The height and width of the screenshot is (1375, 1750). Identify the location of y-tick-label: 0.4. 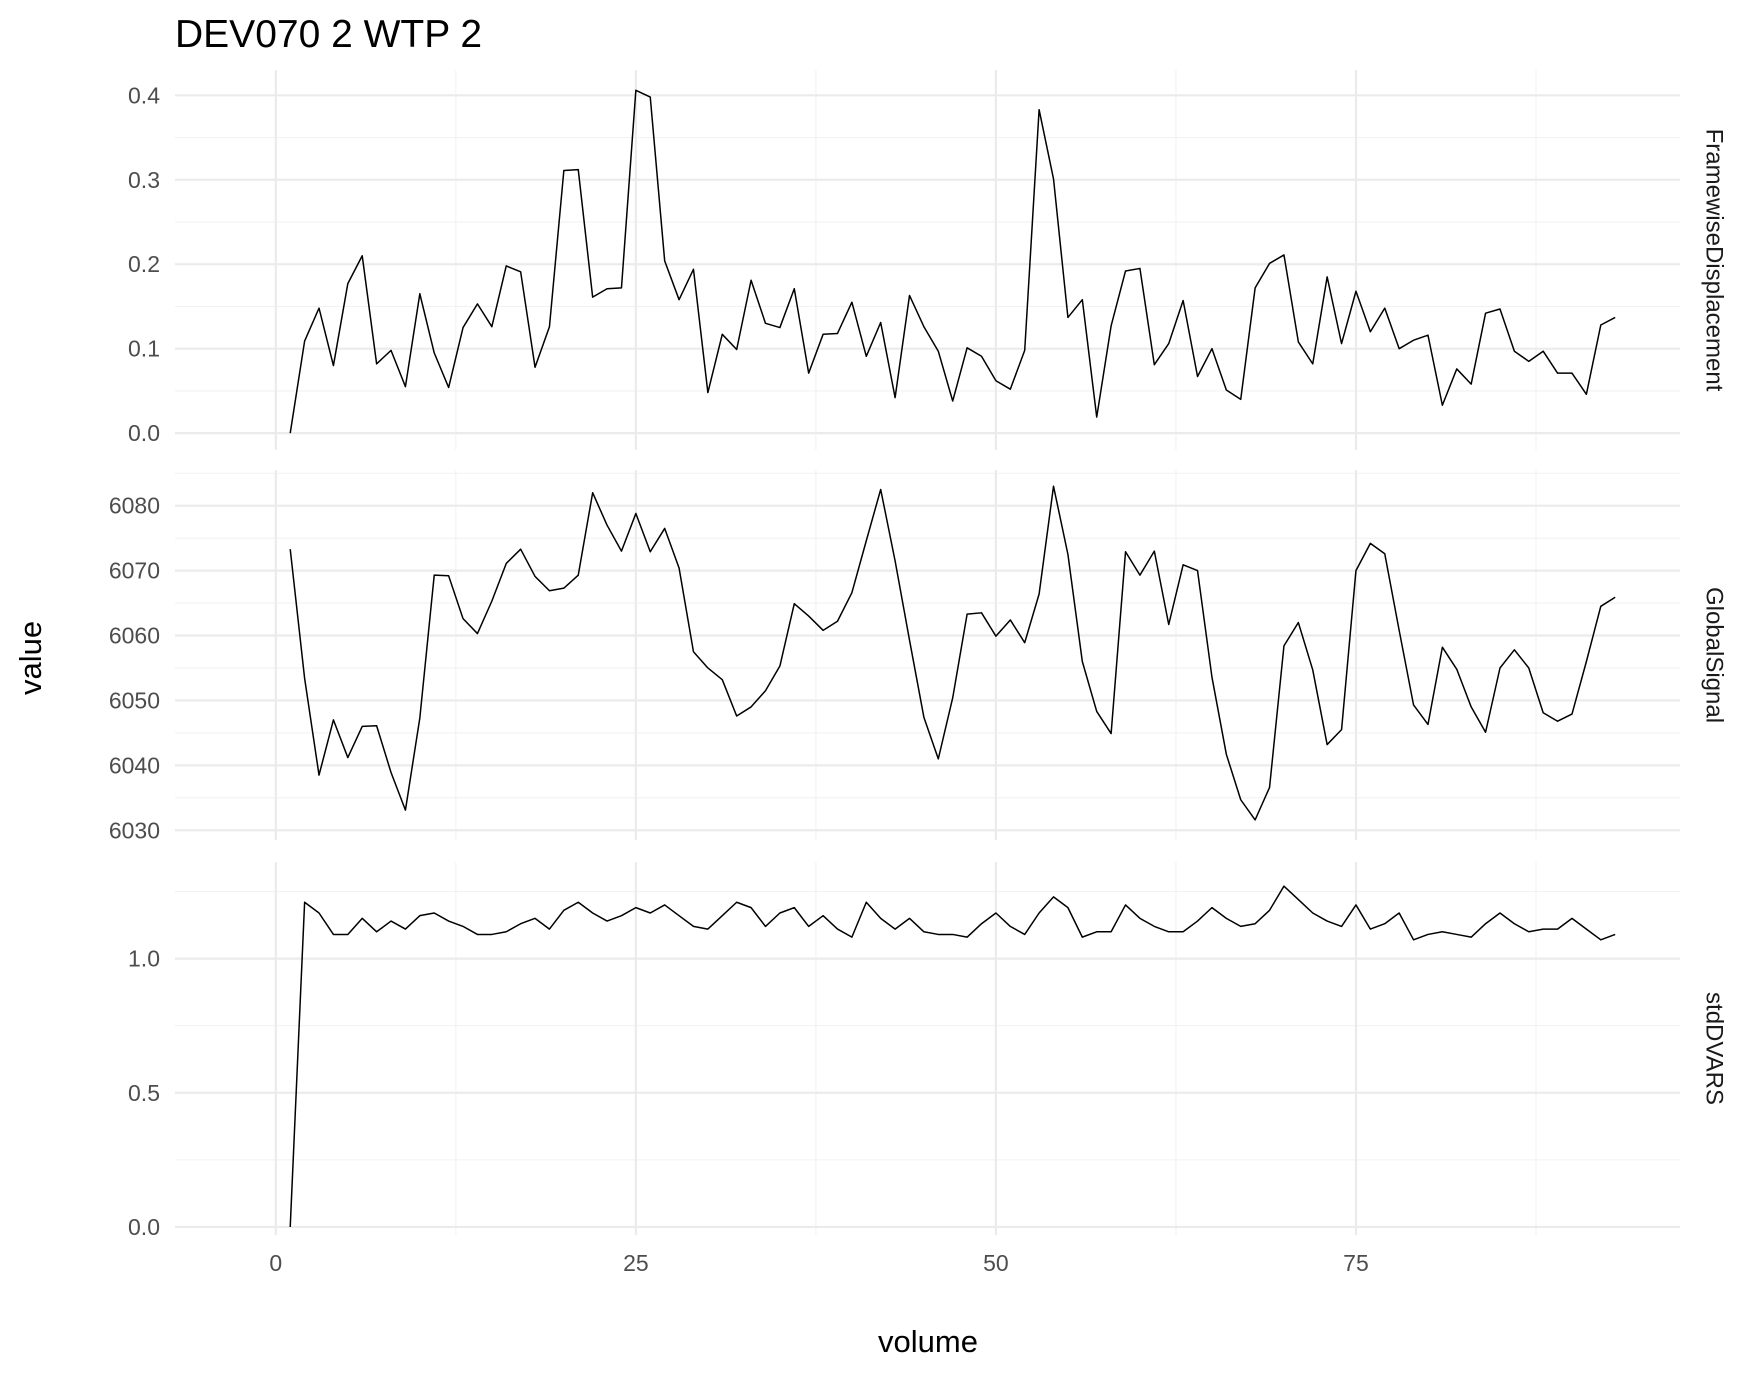
(144, 95).